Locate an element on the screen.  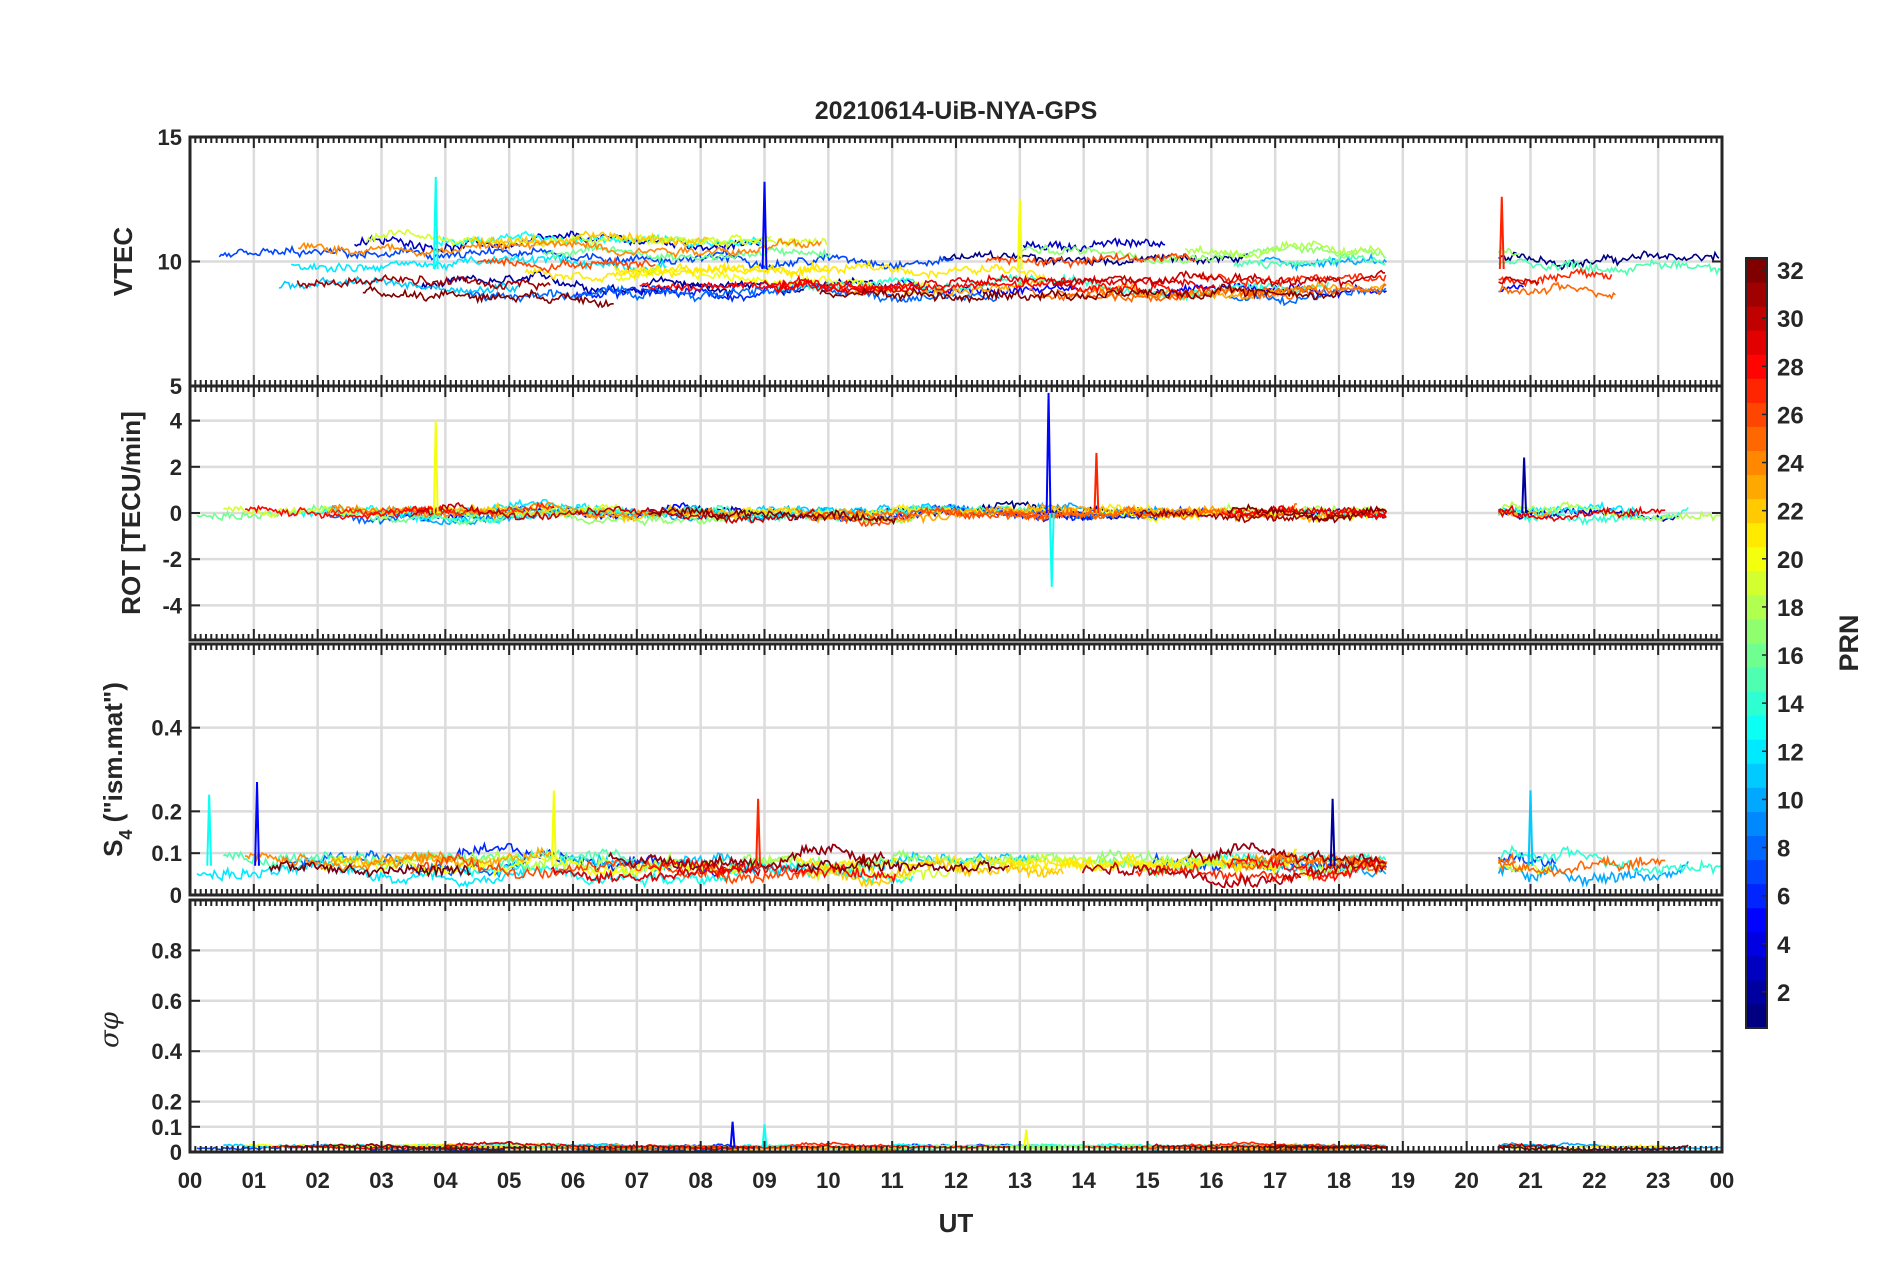
colorbar-label: PRN is located at coordinates (1849, 642).